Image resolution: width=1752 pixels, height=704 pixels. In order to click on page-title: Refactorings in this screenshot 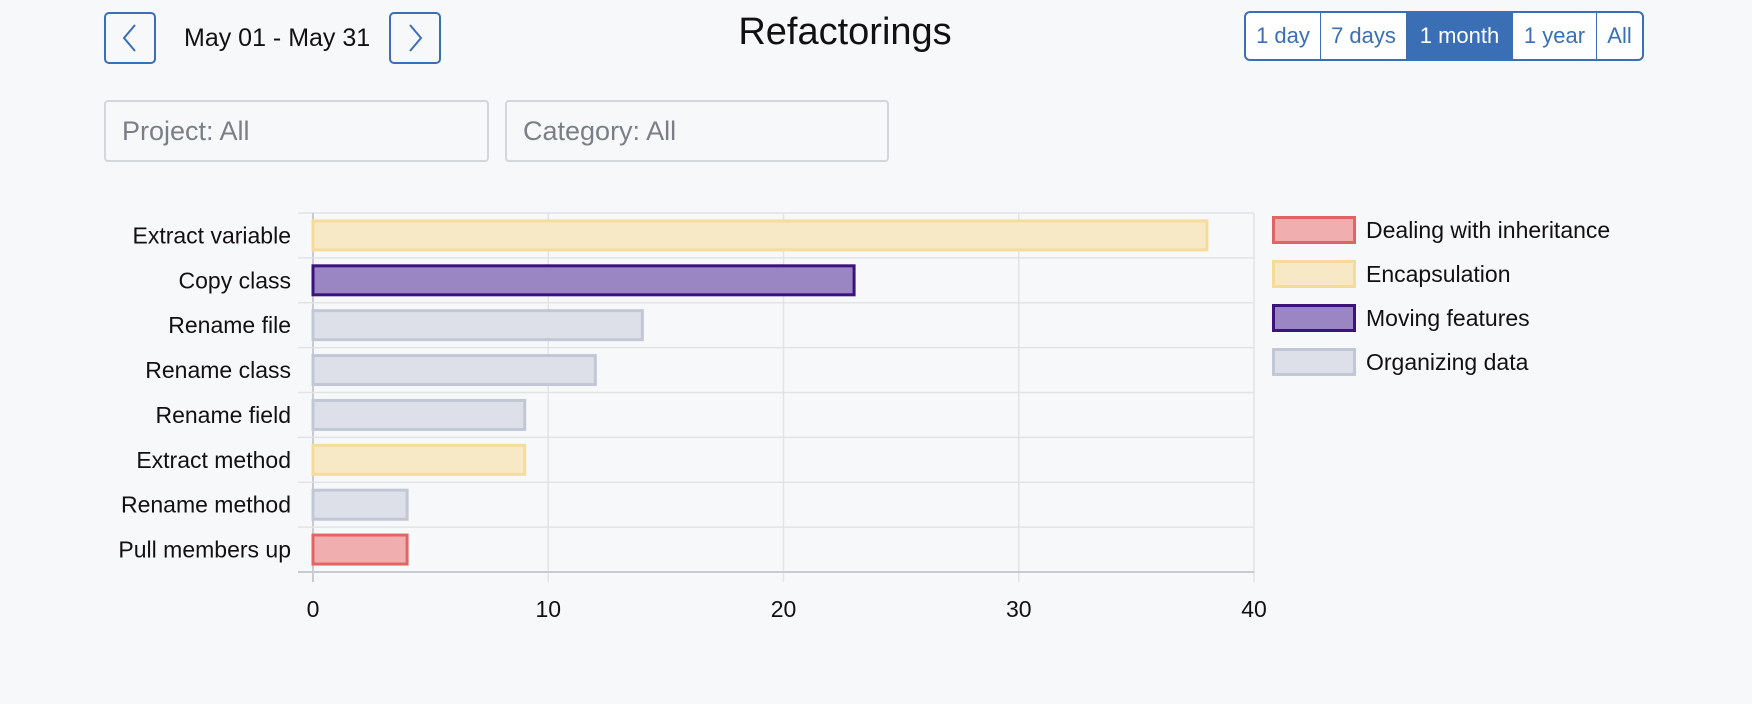, I will do `click(845, 32)`.